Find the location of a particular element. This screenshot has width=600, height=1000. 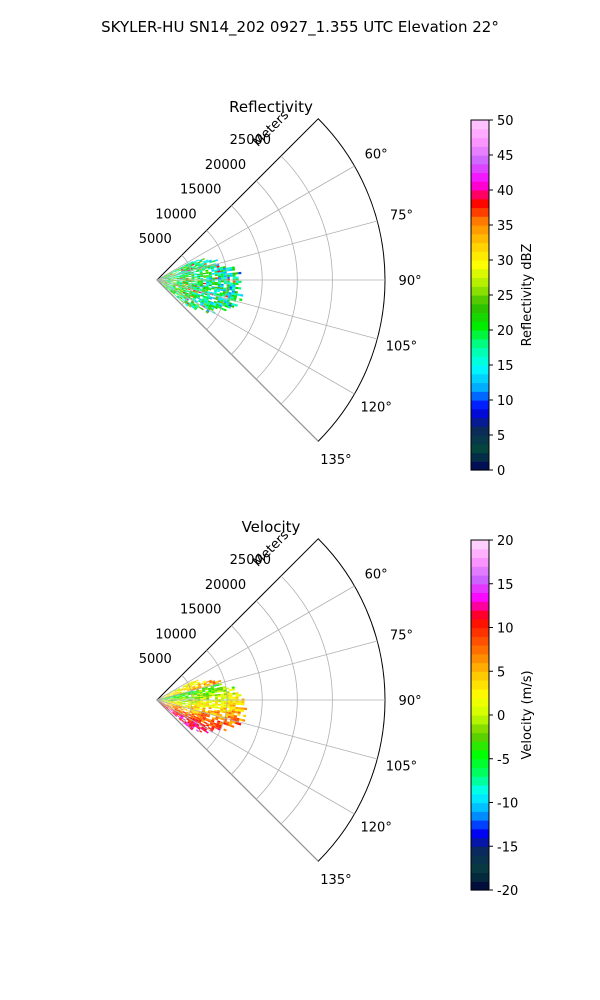

colorbar-label: Reflectivity dBZ is located at coordinates (527, 295).